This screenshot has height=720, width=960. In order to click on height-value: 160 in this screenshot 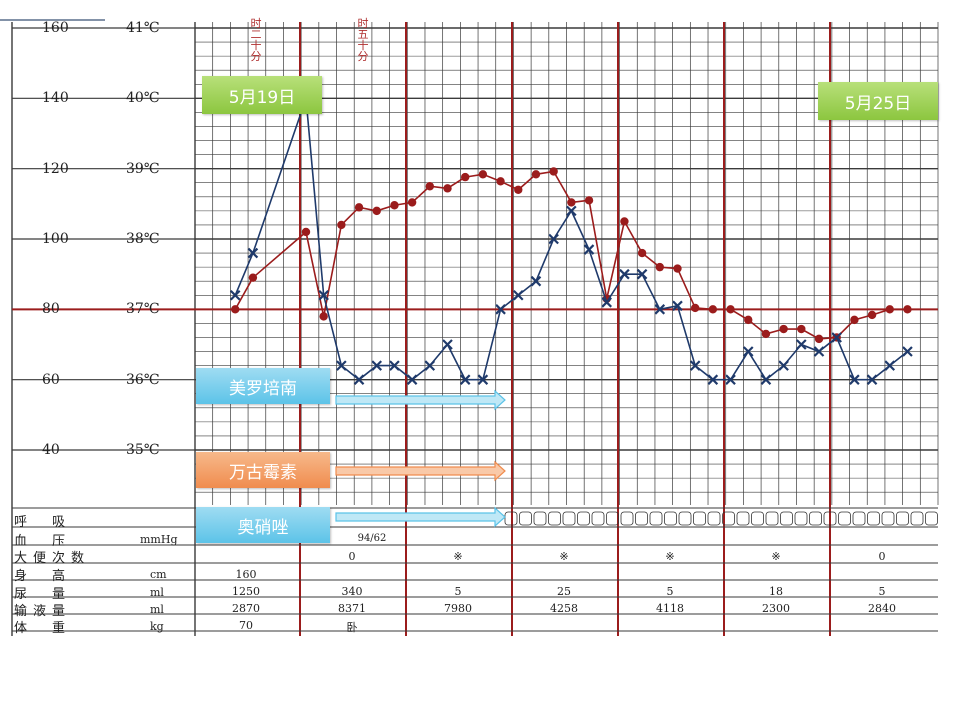, I will do `click(246, 574)`.